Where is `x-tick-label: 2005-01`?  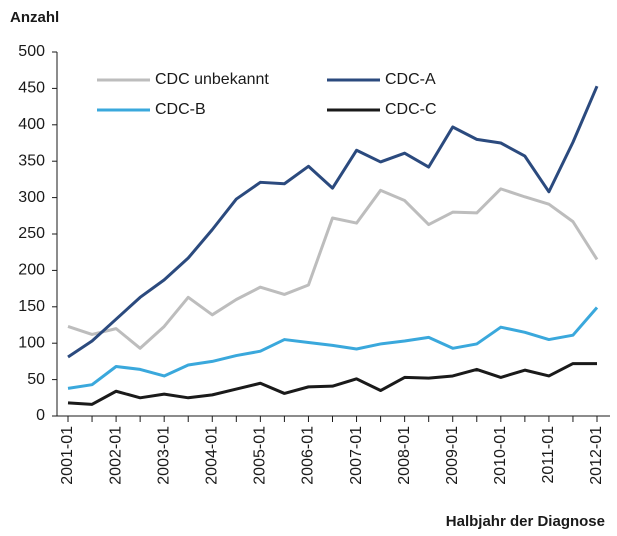 x-tick-label: 2005-01 is located at coordinates (260, 455).